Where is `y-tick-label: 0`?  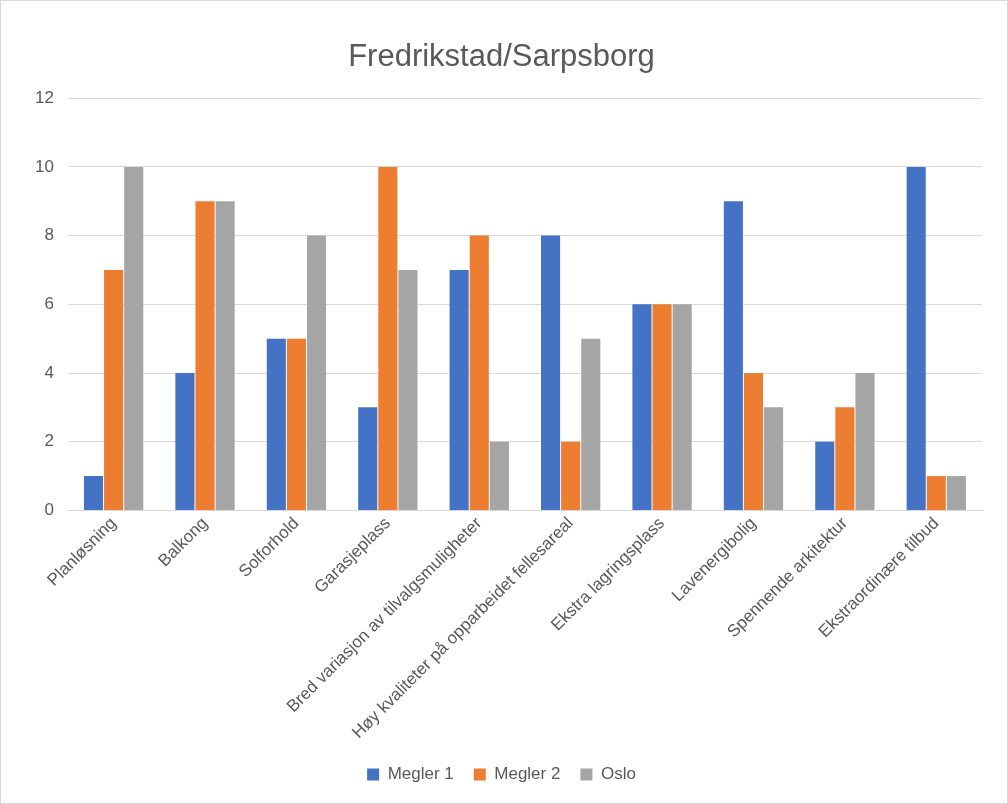 y-tick-label: 0 is located at coordinates (49, 510).